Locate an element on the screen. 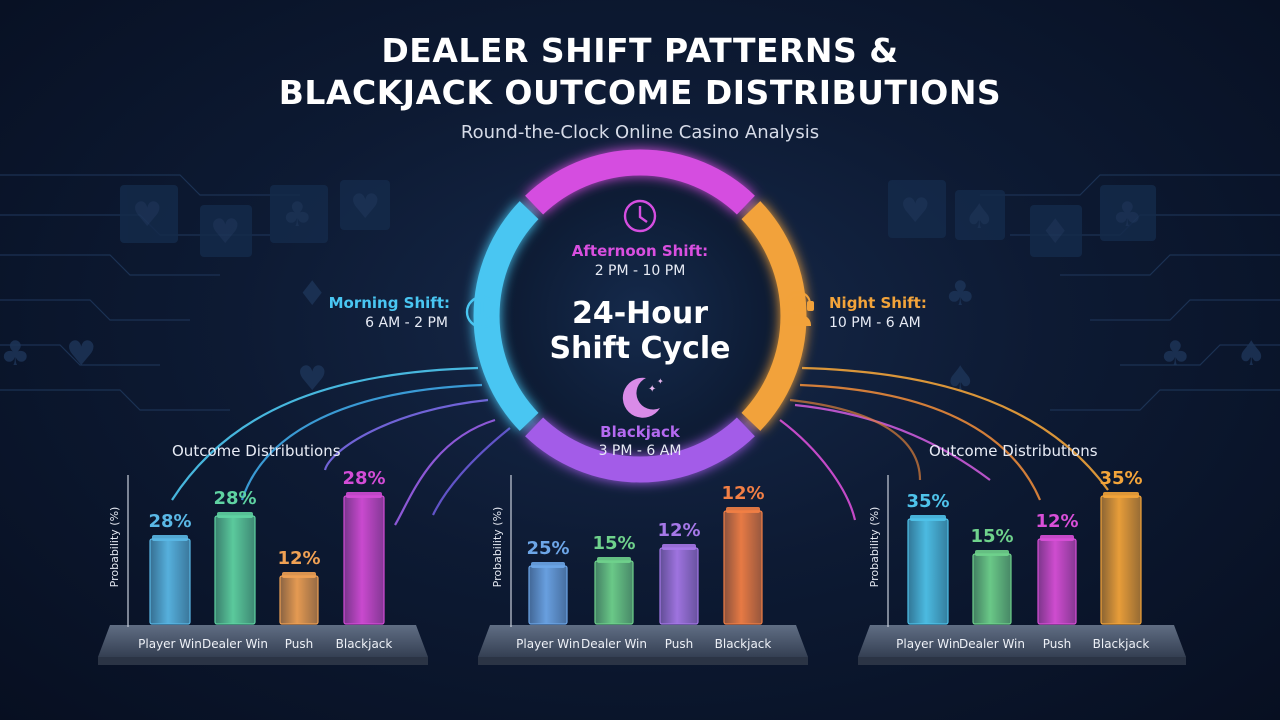 The height and width of the screenshot is (720, 1280). moon-icon: ✦ ✦ is located at coordinates (643, 397).